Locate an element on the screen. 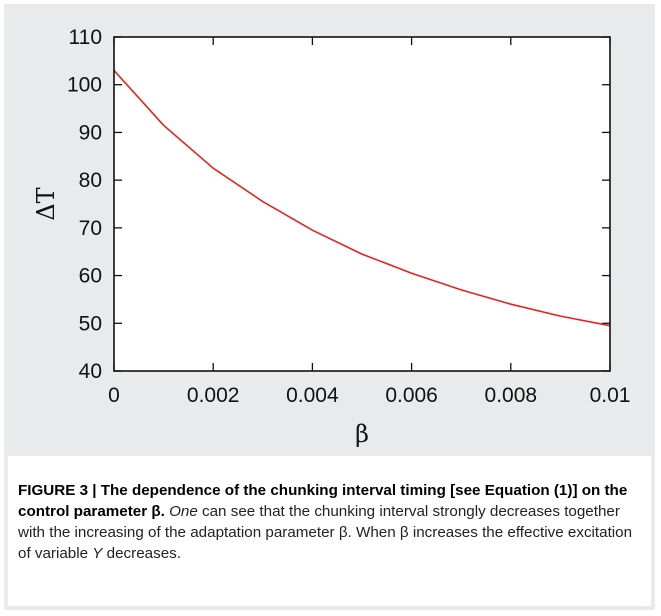 The image size is (661, 616). x-tick-label: 0.002 is located at coordinates (213, 395).